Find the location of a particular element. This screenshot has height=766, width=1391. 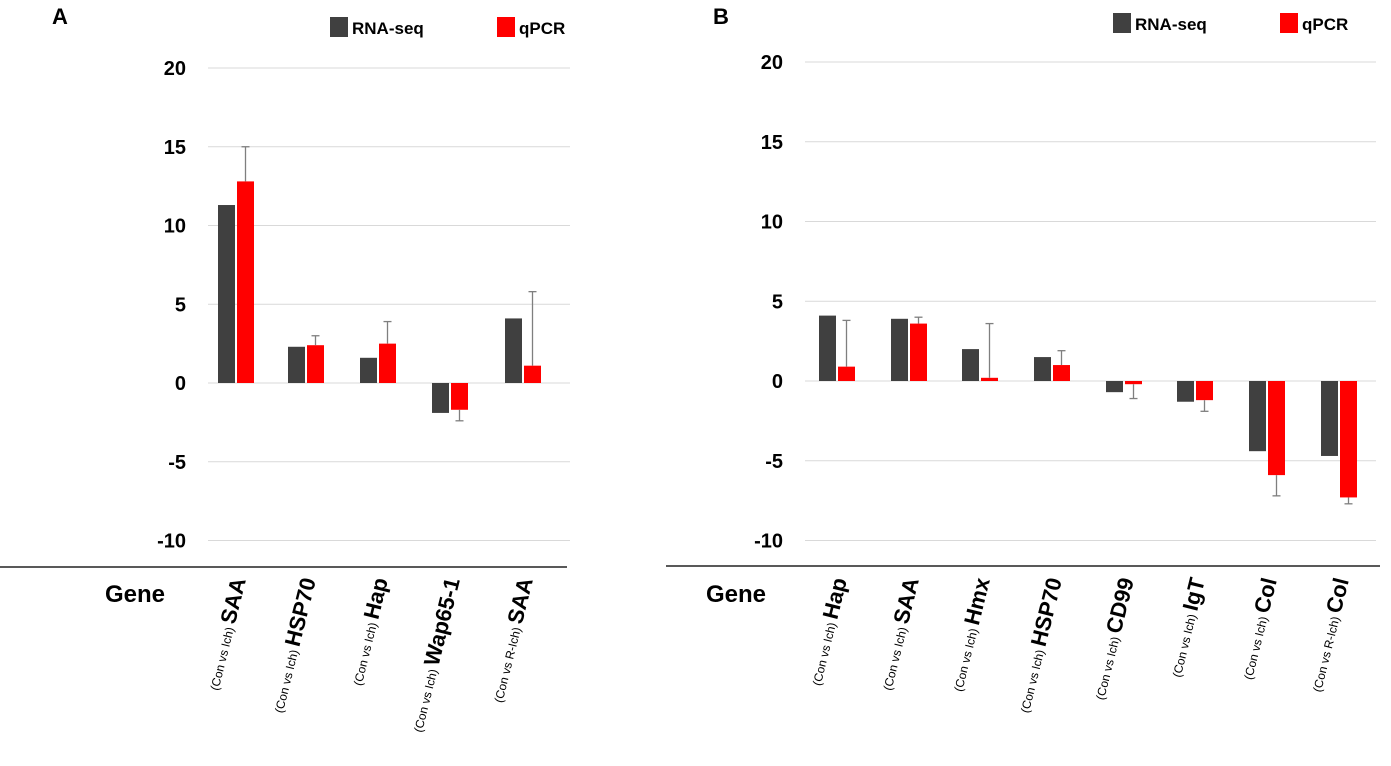

x-tick-label: (Con vs Ich) Wap65-1 is located at coordinates (433, 654).